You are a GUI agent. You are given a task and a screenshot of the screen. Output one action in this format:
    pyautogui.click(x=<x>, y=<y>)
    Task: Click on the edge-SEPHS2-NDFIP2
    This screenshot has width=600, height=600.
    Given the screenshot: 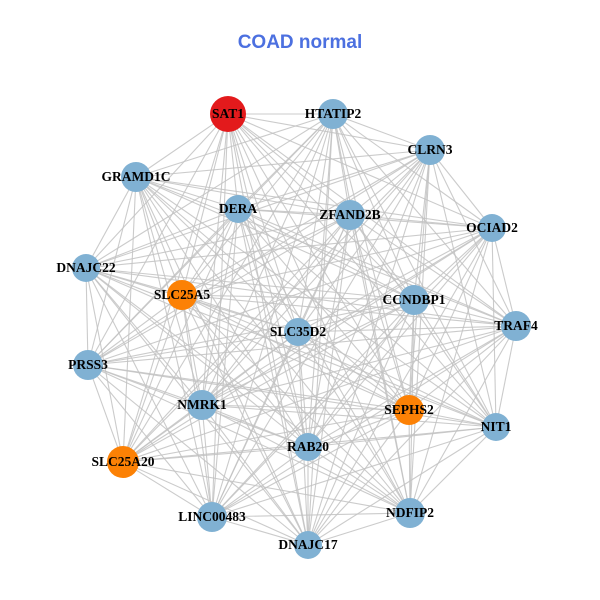 What is the action you would take?
    pyautogui.click(x=409, y=461)
    